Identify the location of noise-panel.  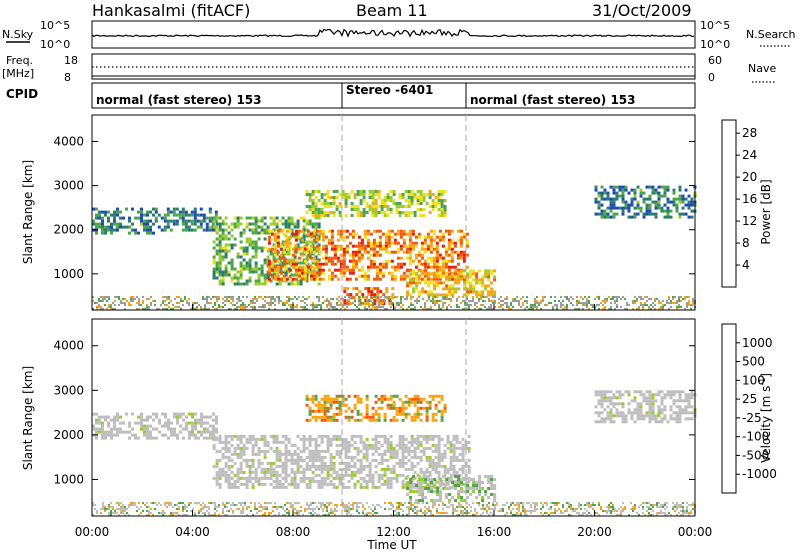
(393, 34).